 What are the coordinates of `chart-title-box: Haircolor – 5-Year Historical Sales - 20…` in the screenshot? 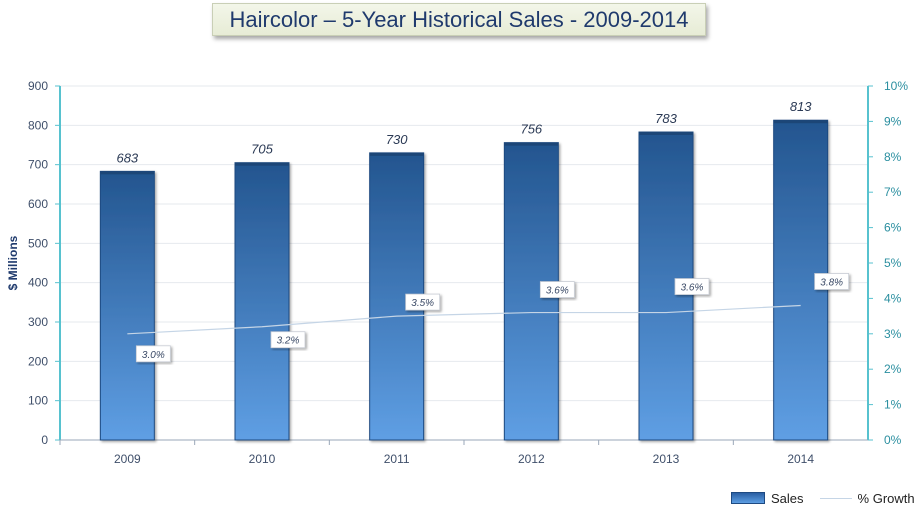 It's located at (459, 19).